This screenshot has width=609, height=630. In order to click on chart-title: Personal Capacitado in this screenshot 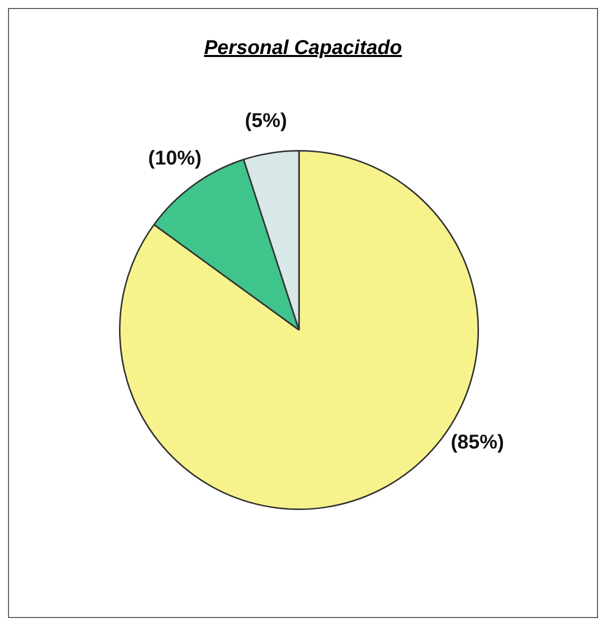, I will do `click(303, 48)`.